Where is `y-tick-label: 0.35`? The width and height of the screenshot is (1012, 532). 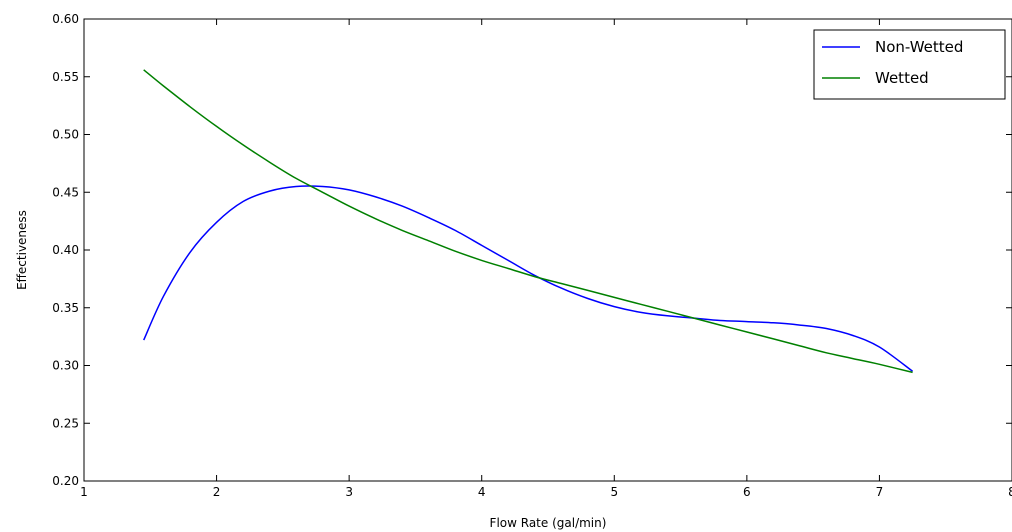 y-tick-label: 0.35 is located at coordinates (65, 308).